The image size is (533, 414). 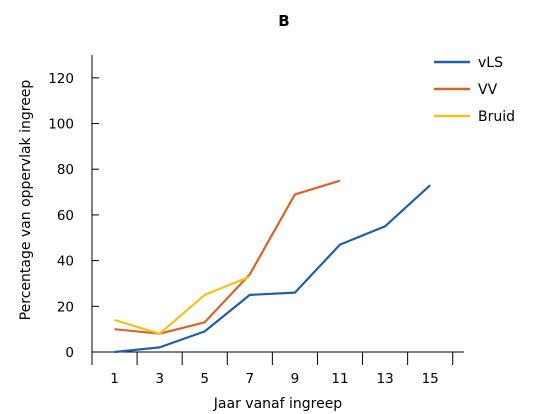 What do you see at coordinates (430, 379) in the screenshot?
I see `x-tick-label: 15` at bounding box center [430, 379].